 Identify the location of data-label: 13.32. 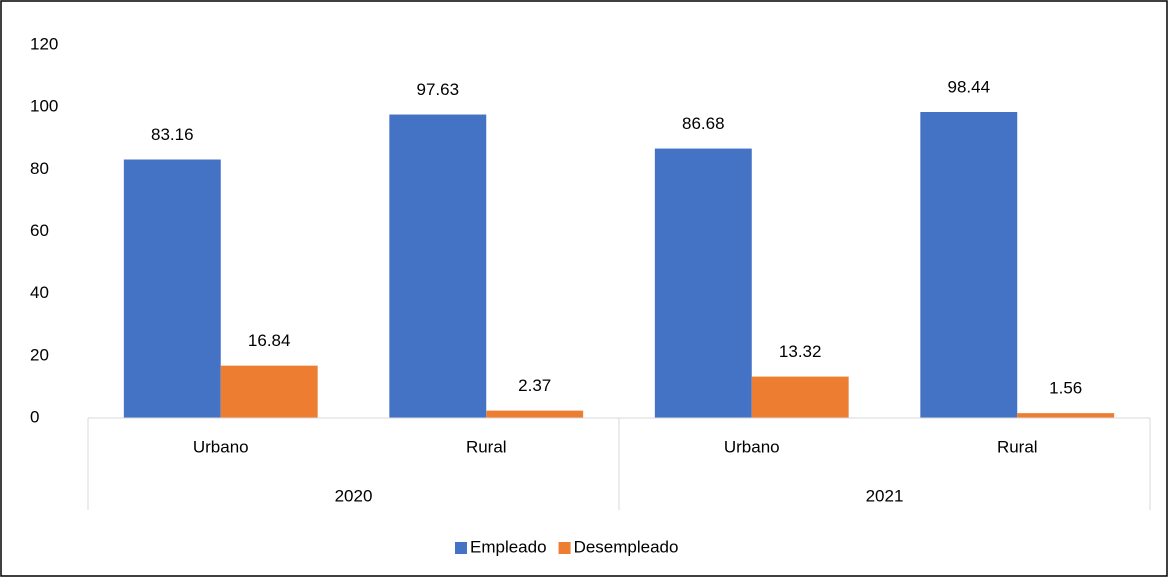
(800, 351).